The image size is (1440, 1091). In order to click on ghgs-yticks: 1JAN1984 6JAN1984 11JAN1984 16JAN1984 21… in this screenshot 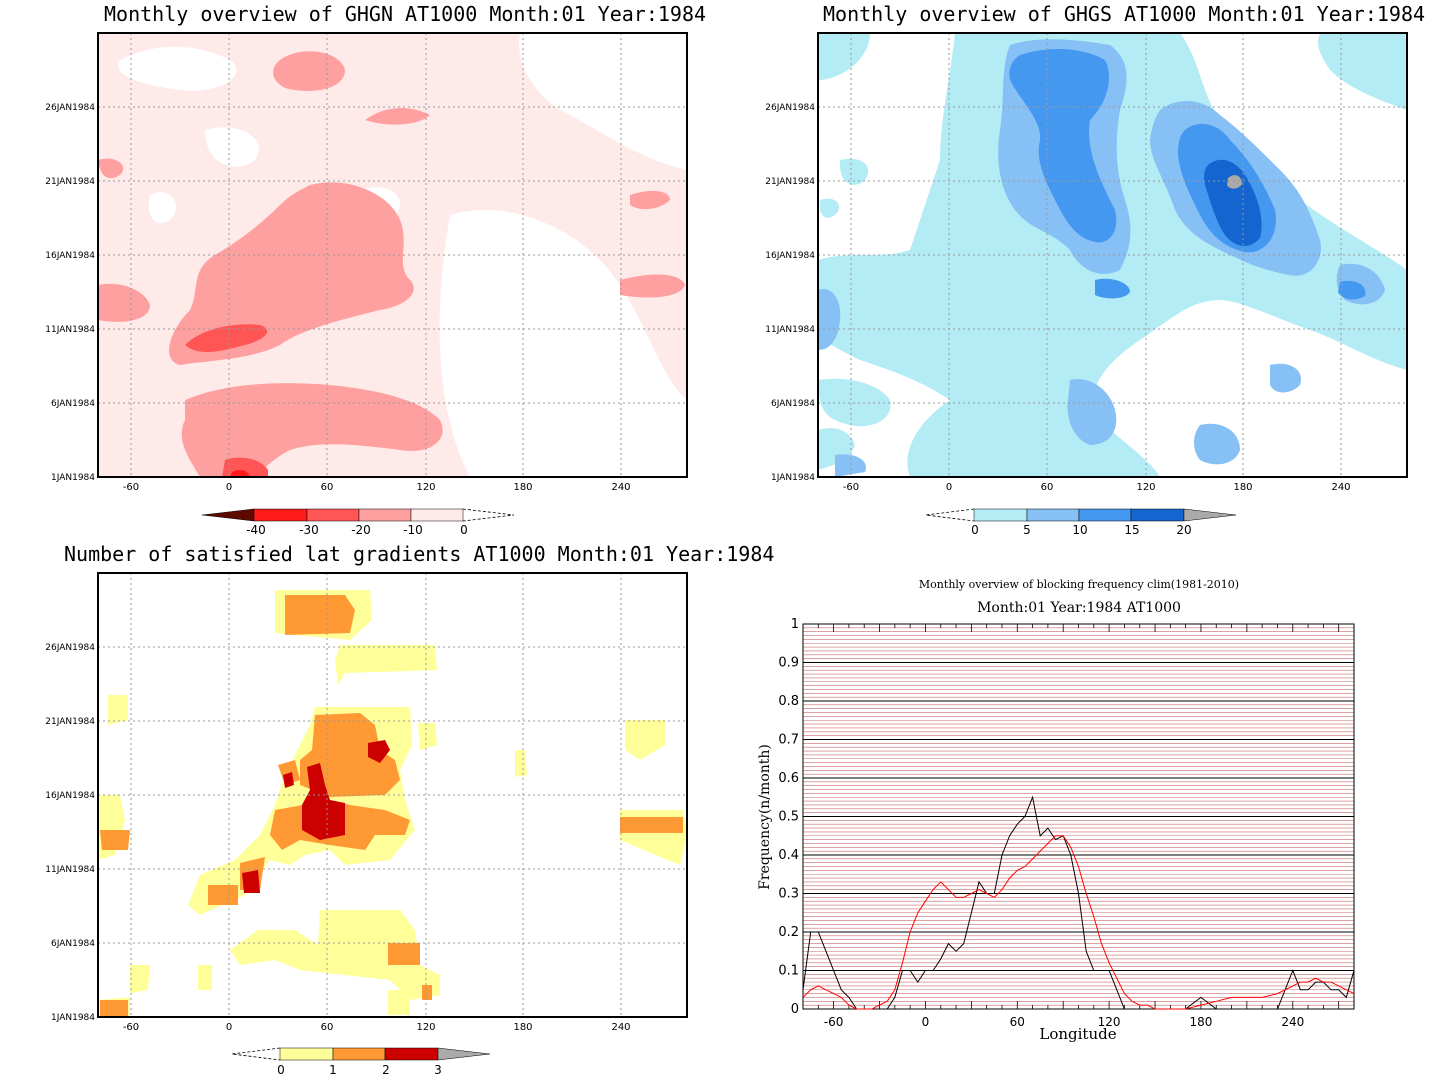, I will do `click(790, 293)`.